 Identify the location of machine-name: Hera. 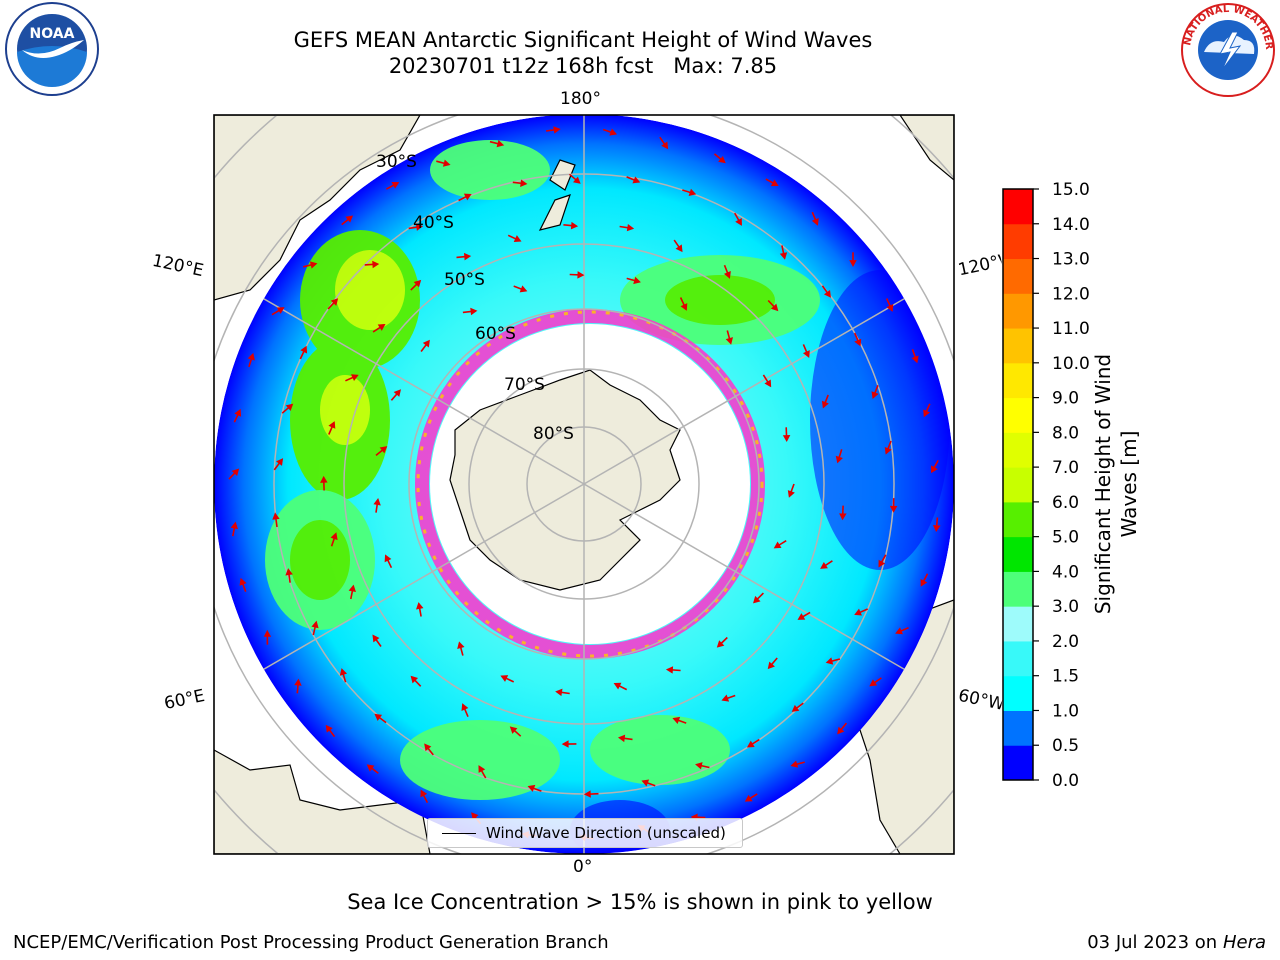
(1244, 942).